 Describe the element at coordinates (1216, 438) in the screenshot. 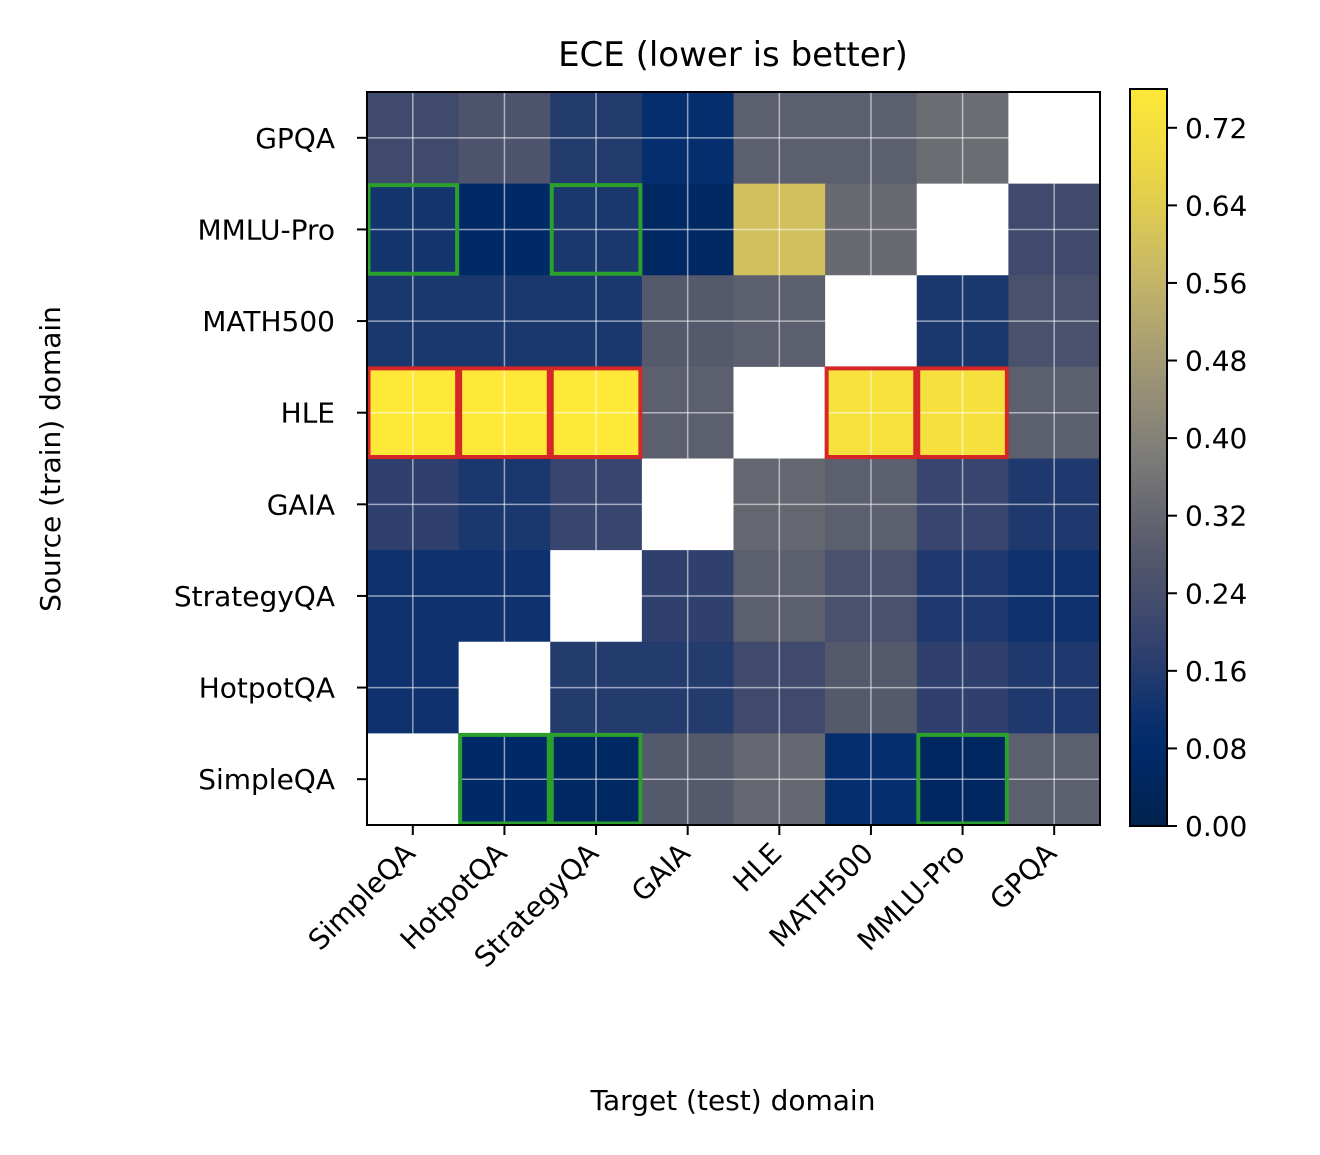

I see `colorbar-tick-label: 0.40` at that location.